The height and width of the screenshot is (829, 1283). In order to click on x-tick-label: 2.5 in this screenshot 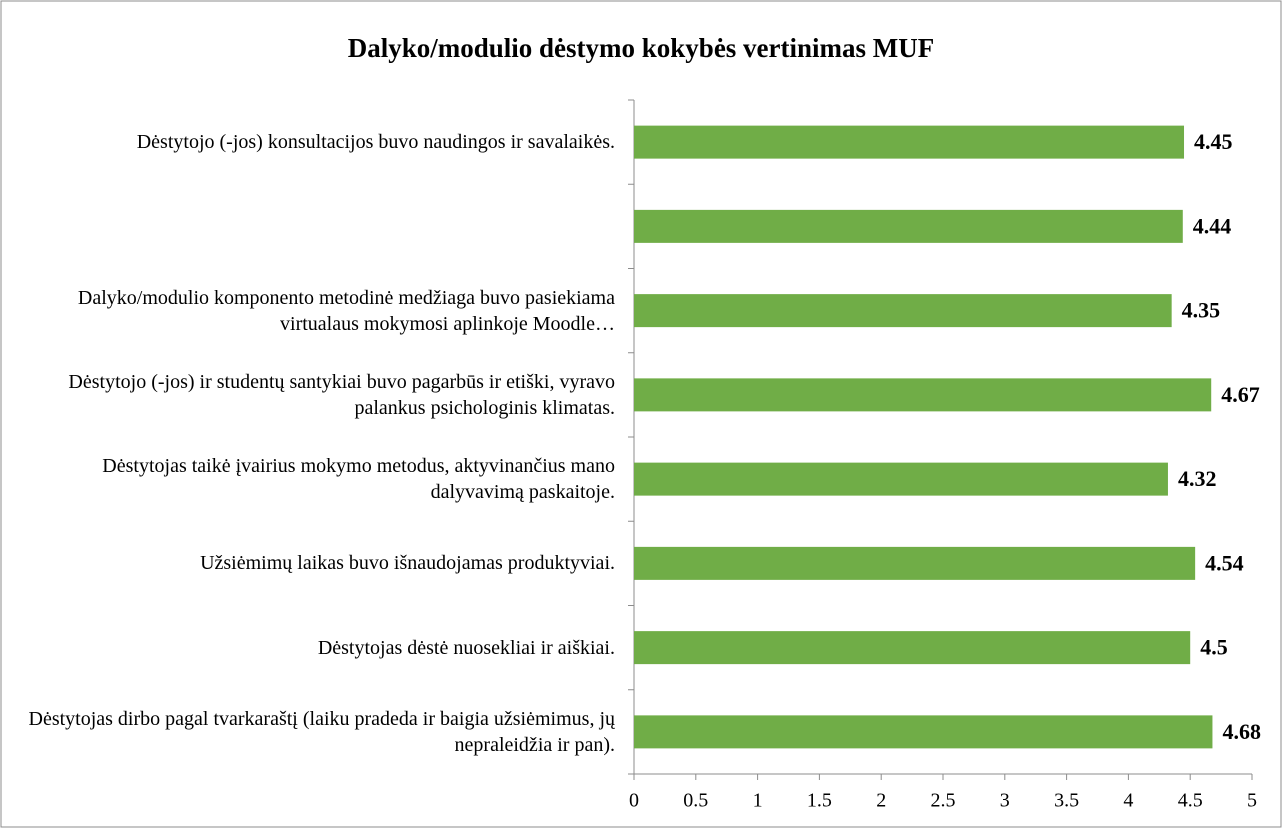, I will do `click(943, 801)`.